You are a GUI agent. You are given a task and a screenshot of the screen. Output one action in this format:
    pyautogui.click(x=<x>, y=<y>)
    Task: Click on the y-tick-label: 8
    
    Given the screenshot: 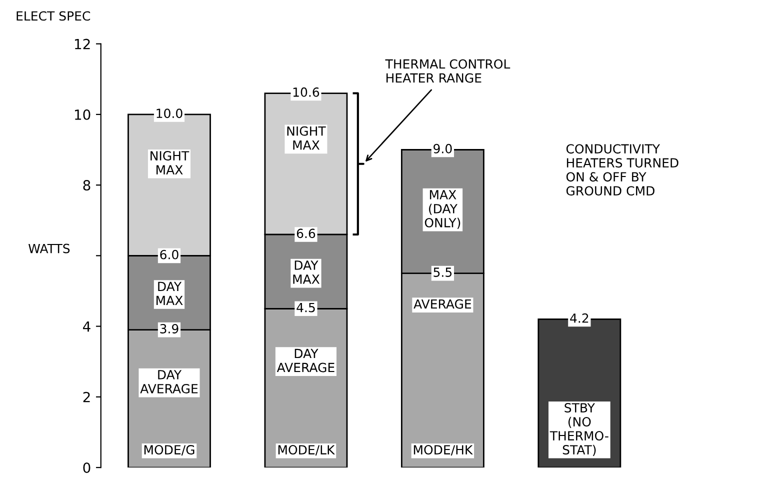 What is the action you would take?
    pyautogui.click(x=86, y=185)
    